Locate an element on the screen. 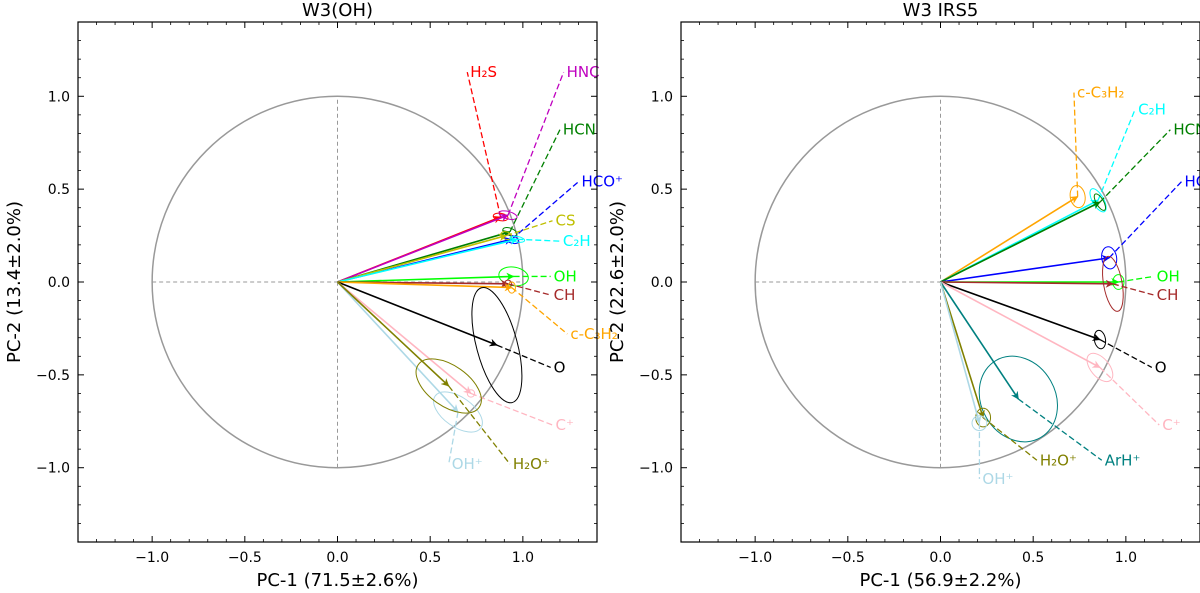  arrow-ch is located at coordinates (1027, 283).